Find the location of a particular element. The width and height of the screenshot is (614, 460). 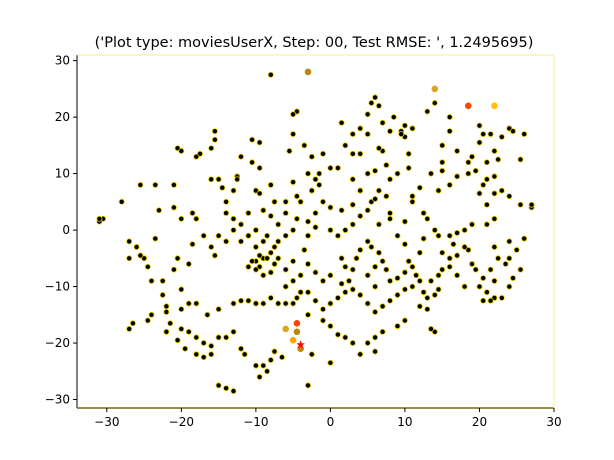

x-tick-label: 10 is located at coordinates (404, 422).